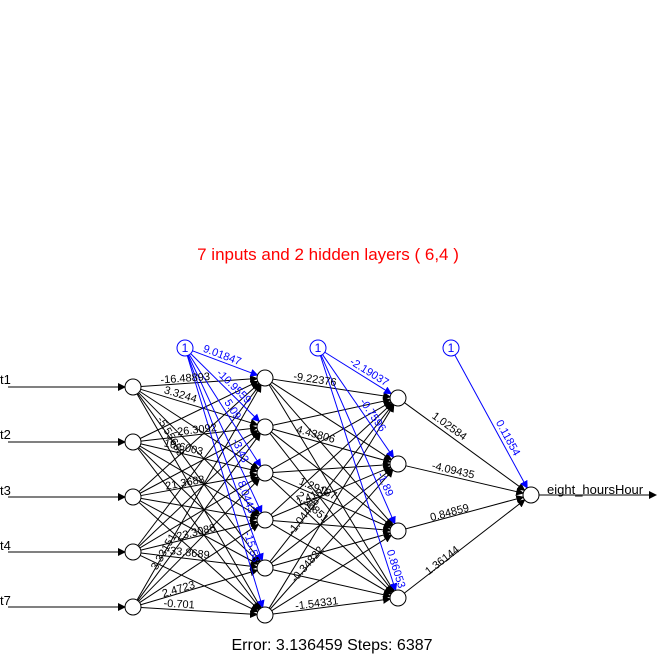 This screenshot has height=664, width=664. What do you see at coordinates (453, 471) in the screenshot?
I see `weight-label: -4.09435` at bounding box center [453, 471].